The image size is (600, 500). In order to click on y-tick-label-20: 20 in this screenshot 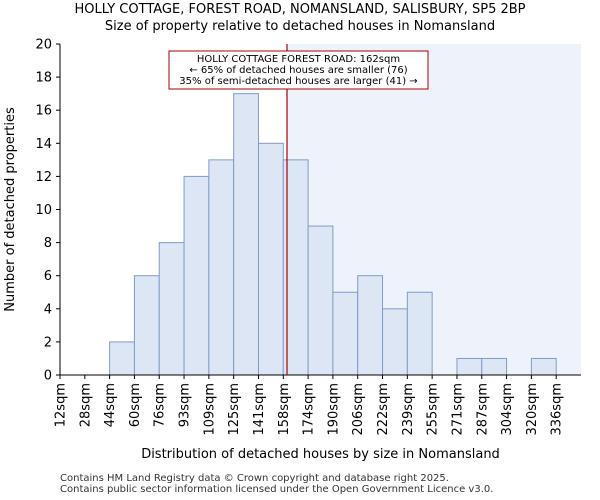, I will do `click(43, 45)`.